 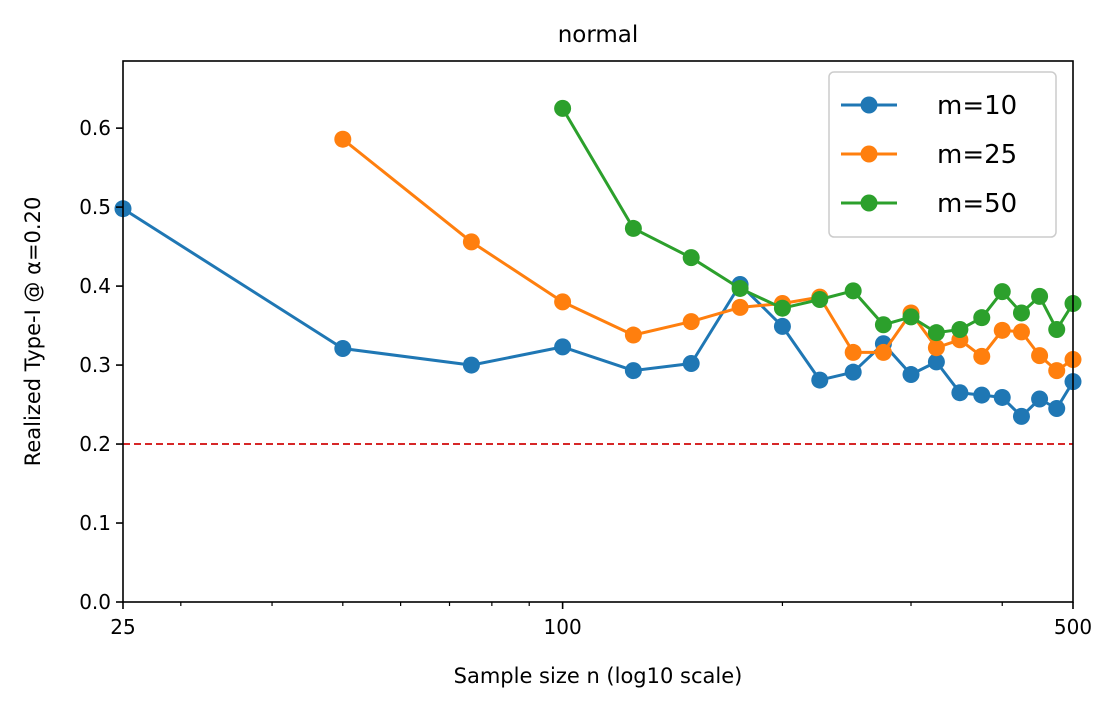 I want to click on y-axis-label: Realized Type-I @ α=0.20, so click(x=33, y=332).